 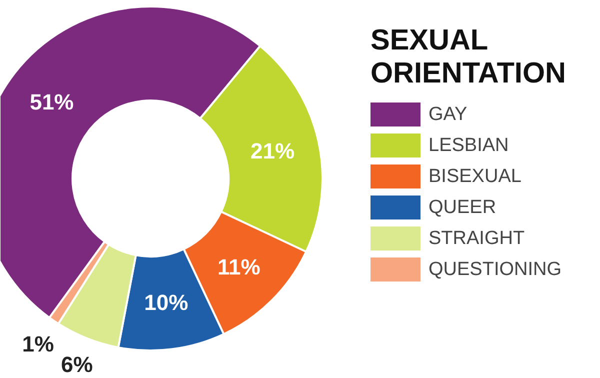 What do you see at coordinates (448, 114) in the screenshot?
I see `legend-label: GAY` at bounding box center [448, 114].